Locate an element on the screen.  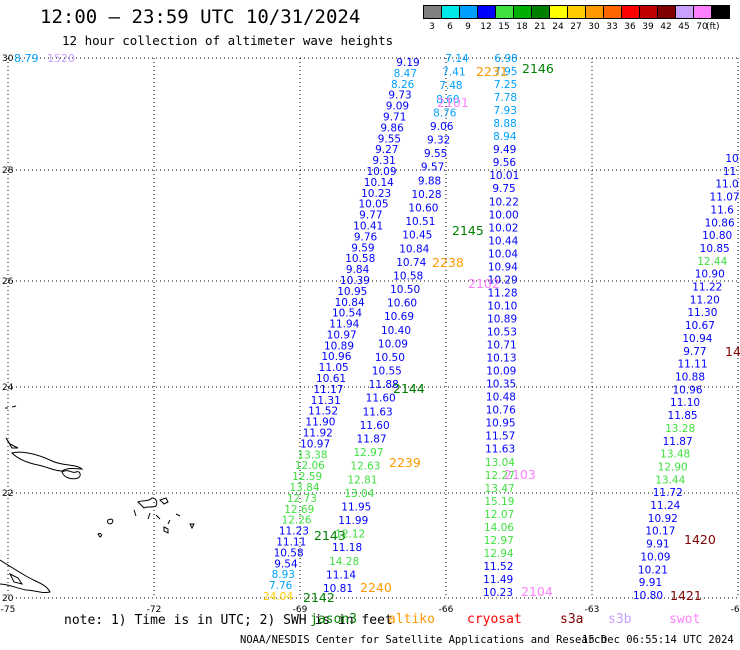
track-reading: 12.73 is located at coordinates (302, 499).